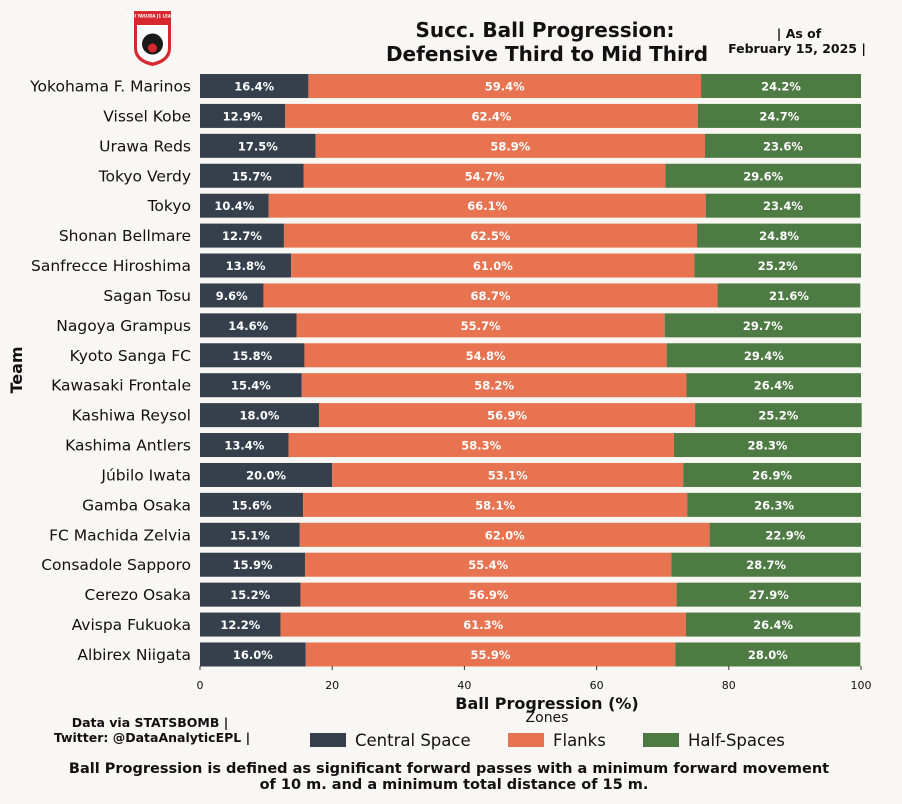 The image size is (902, 804). What do you see at coordinates (547, 730) in the screenshot?
I see `legend: Zones Central Space Flanks Half-Spaces` at bounding box center [547, 730].